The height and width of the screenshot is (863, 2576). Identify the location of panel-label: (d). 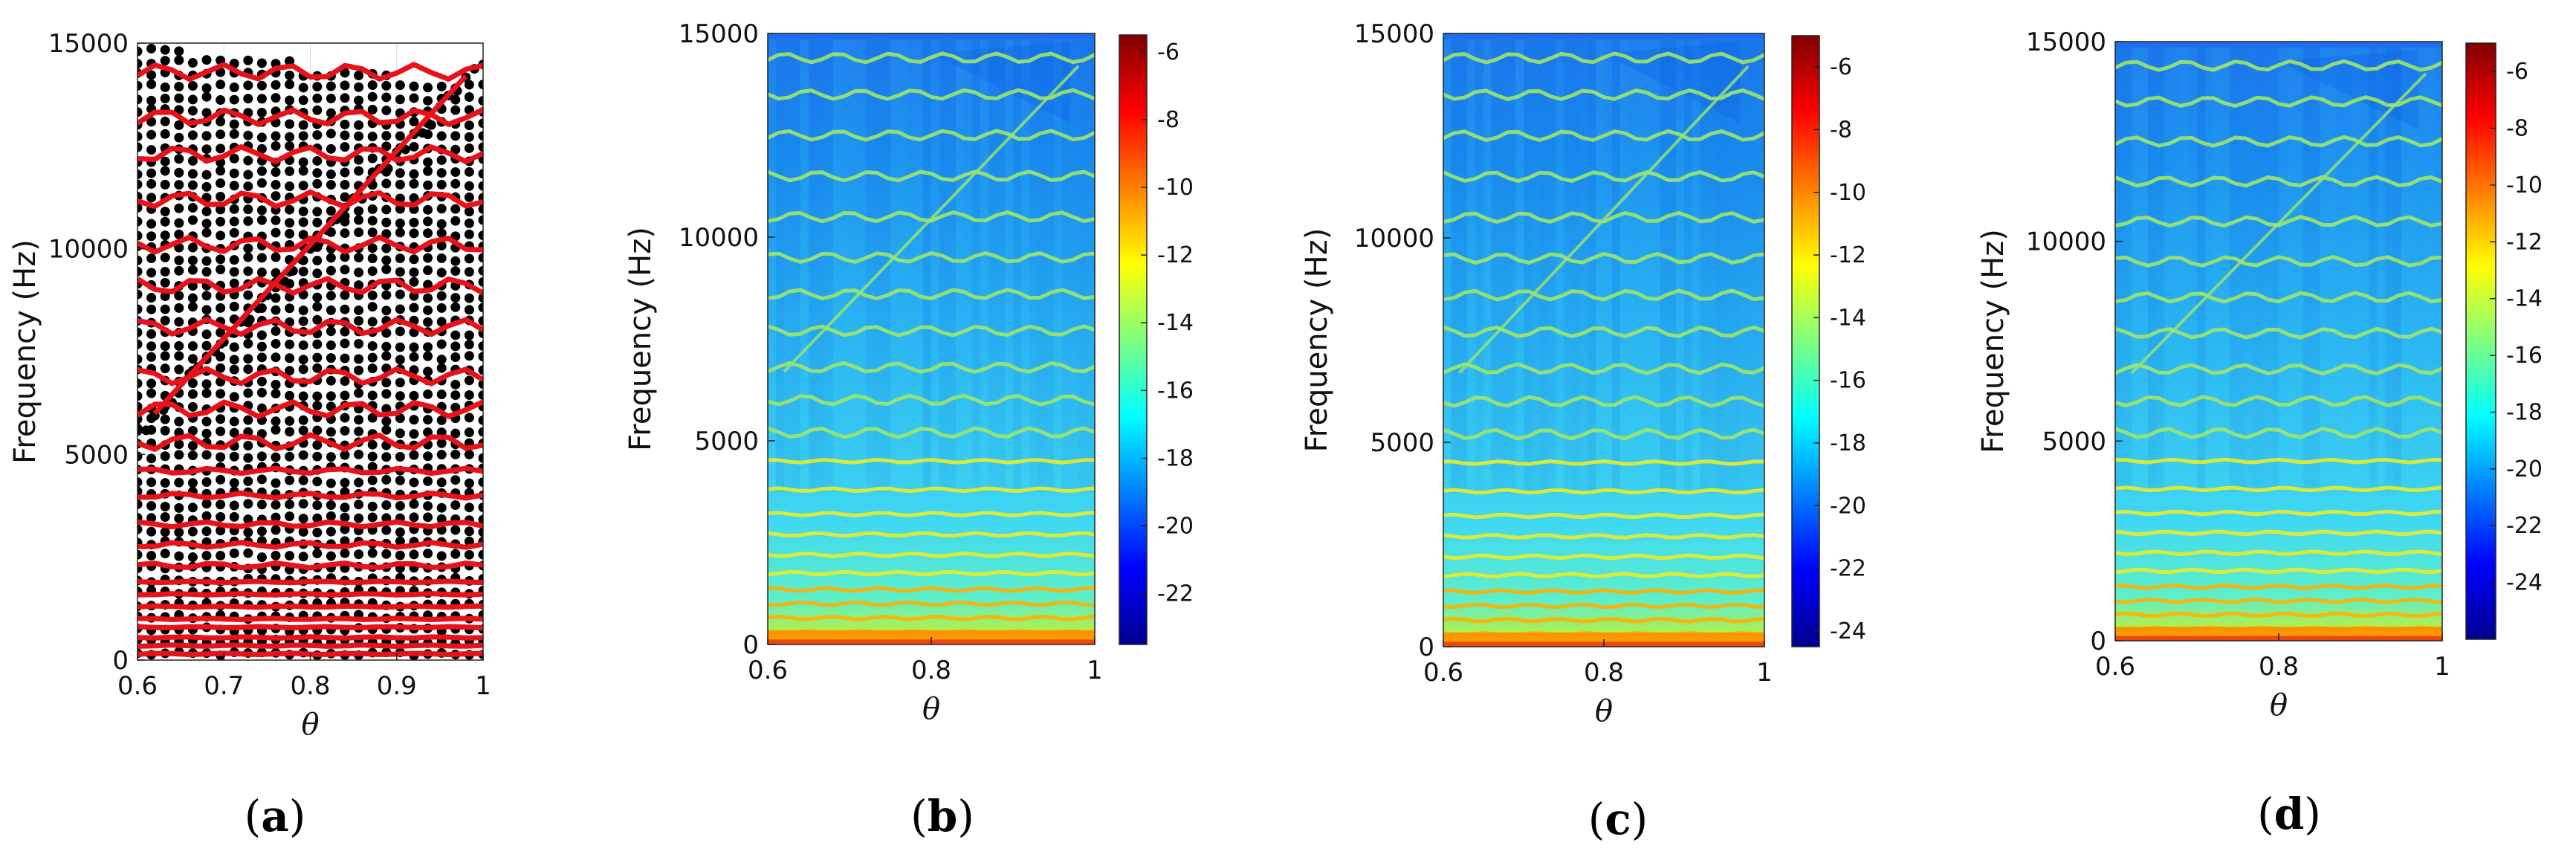
(2289, 814).